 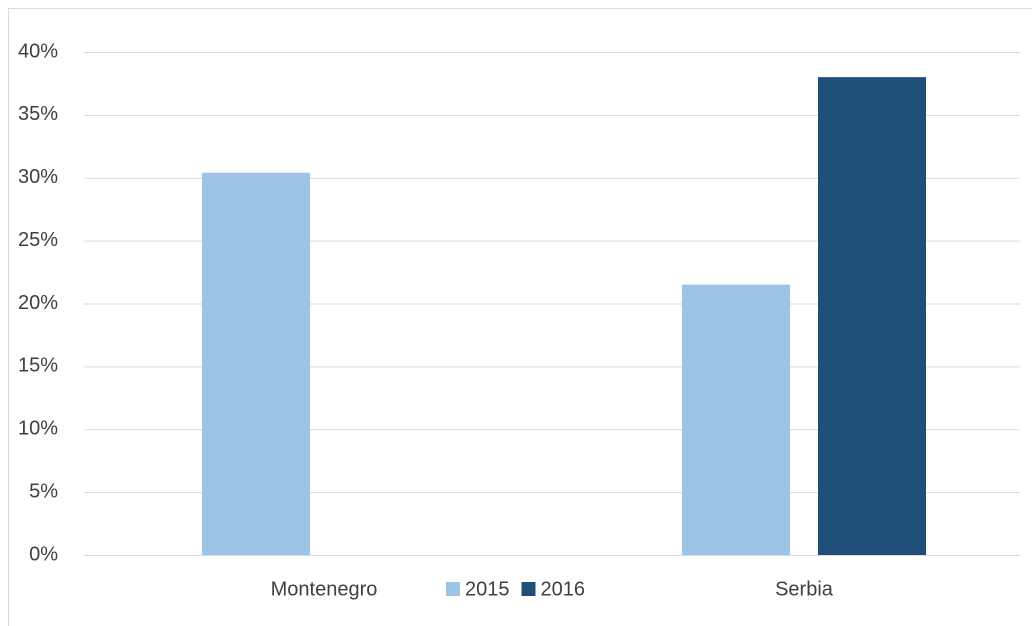 I want to click on y-tick-label: 30%, so click(x=38, y=177).